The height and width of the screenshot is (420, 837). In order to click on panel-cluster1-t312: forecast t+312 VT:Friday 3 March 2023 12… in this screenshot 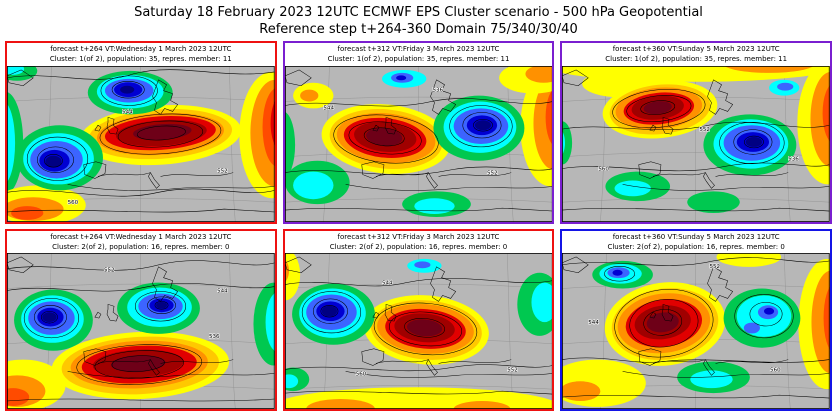, I will do `click(418, 132)`.